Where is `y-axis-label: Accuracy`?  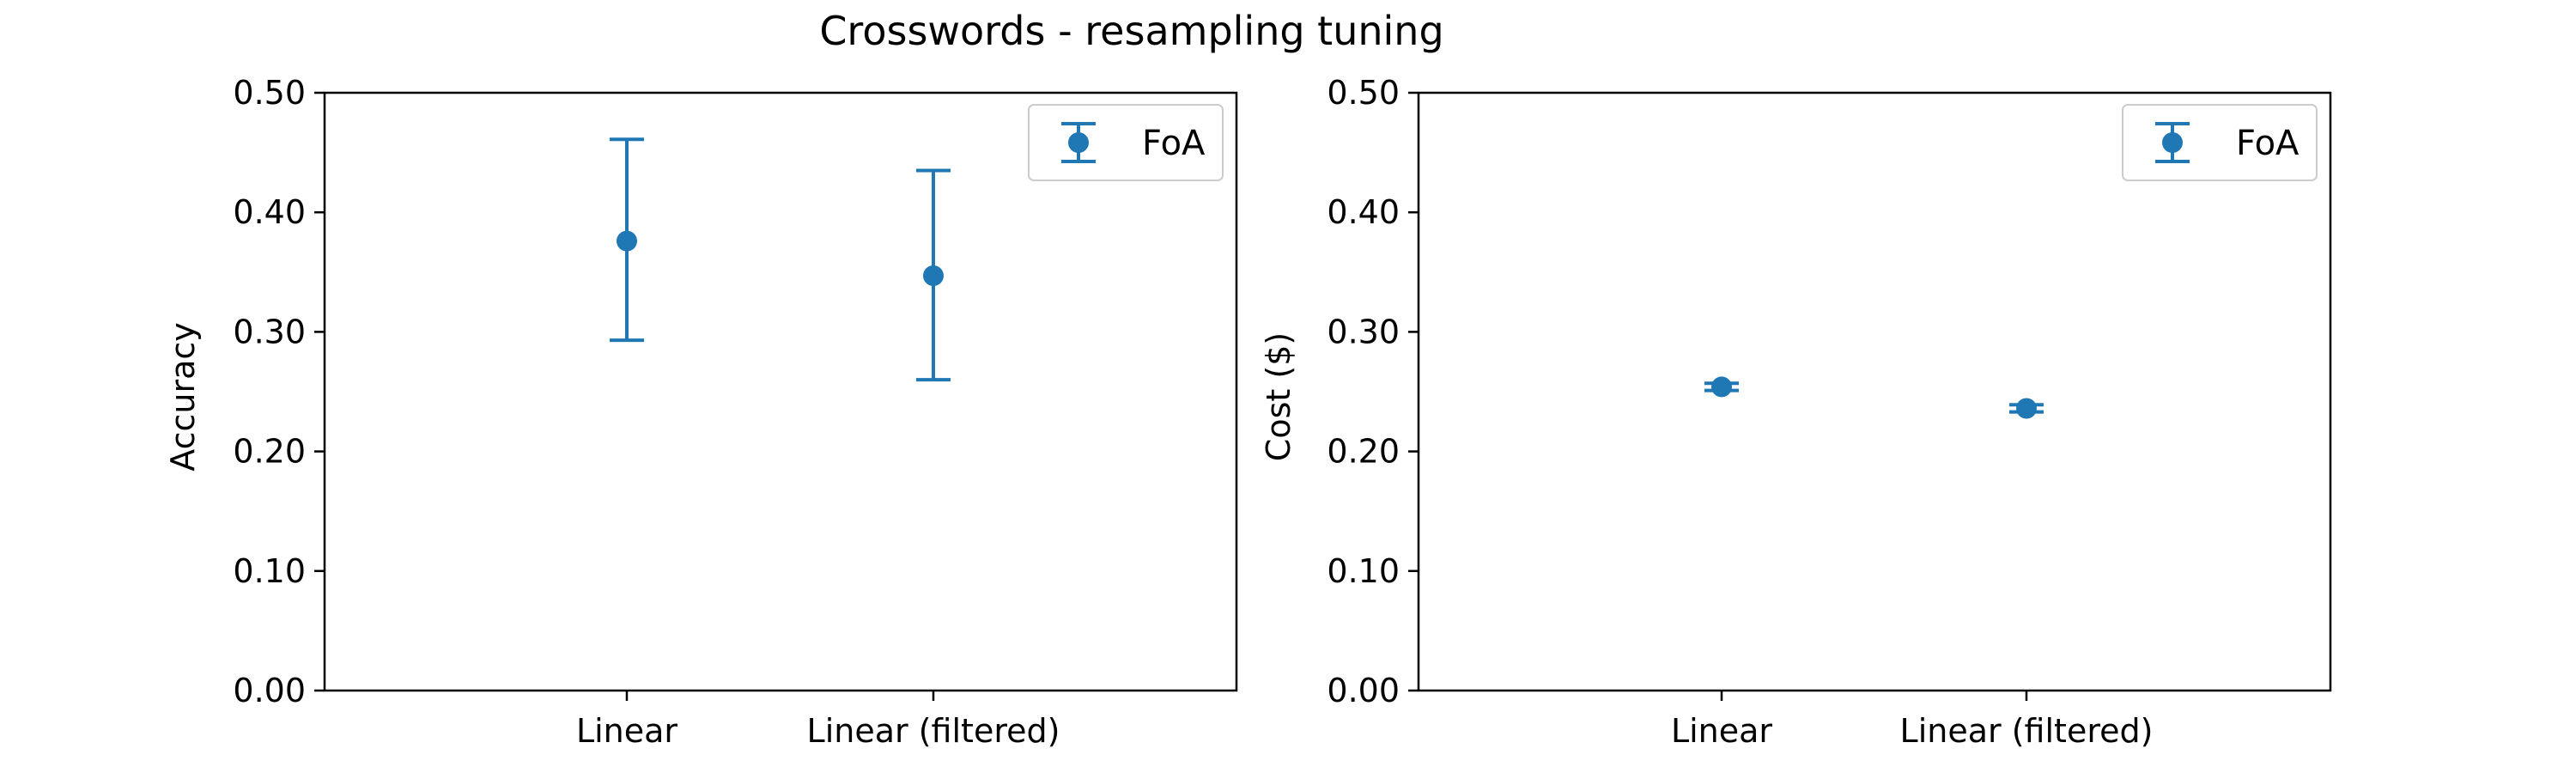
y-axis-label: Accuracy is located at coordinates (183, 397).